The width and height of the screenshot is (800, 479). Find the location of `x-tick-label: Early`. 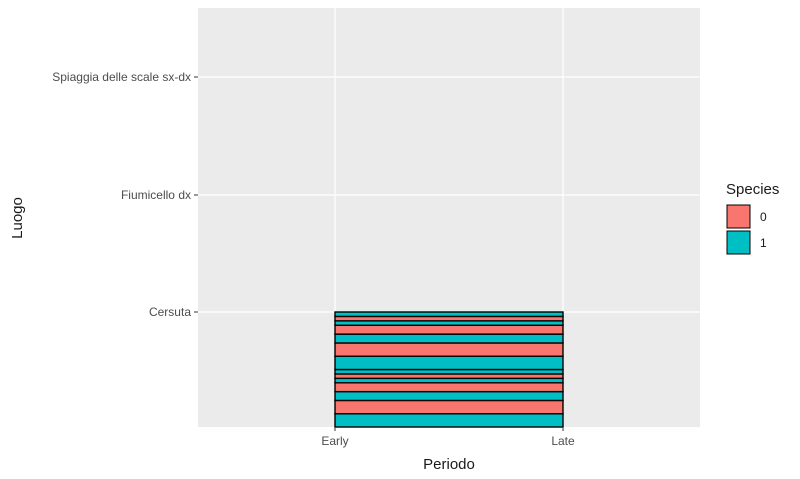

x-tick-label: Early is located at coordinates (334, 441).